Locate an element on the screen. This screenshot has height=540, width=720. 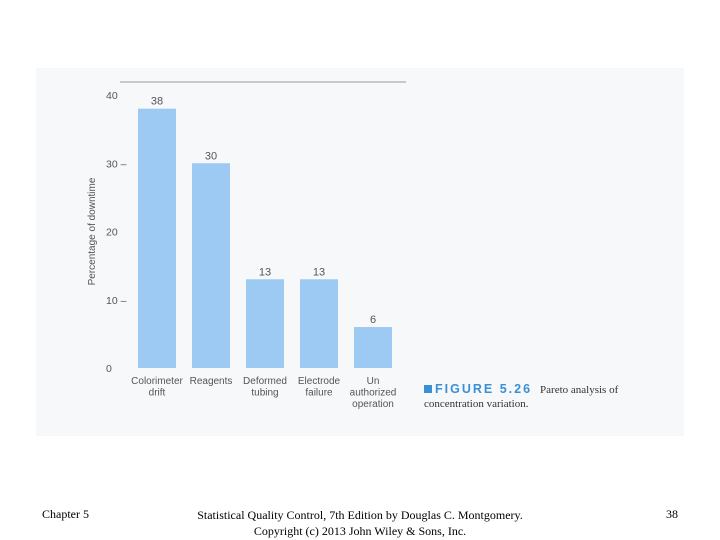
x-category-label: Deformed is located at coordinates (265, 381).